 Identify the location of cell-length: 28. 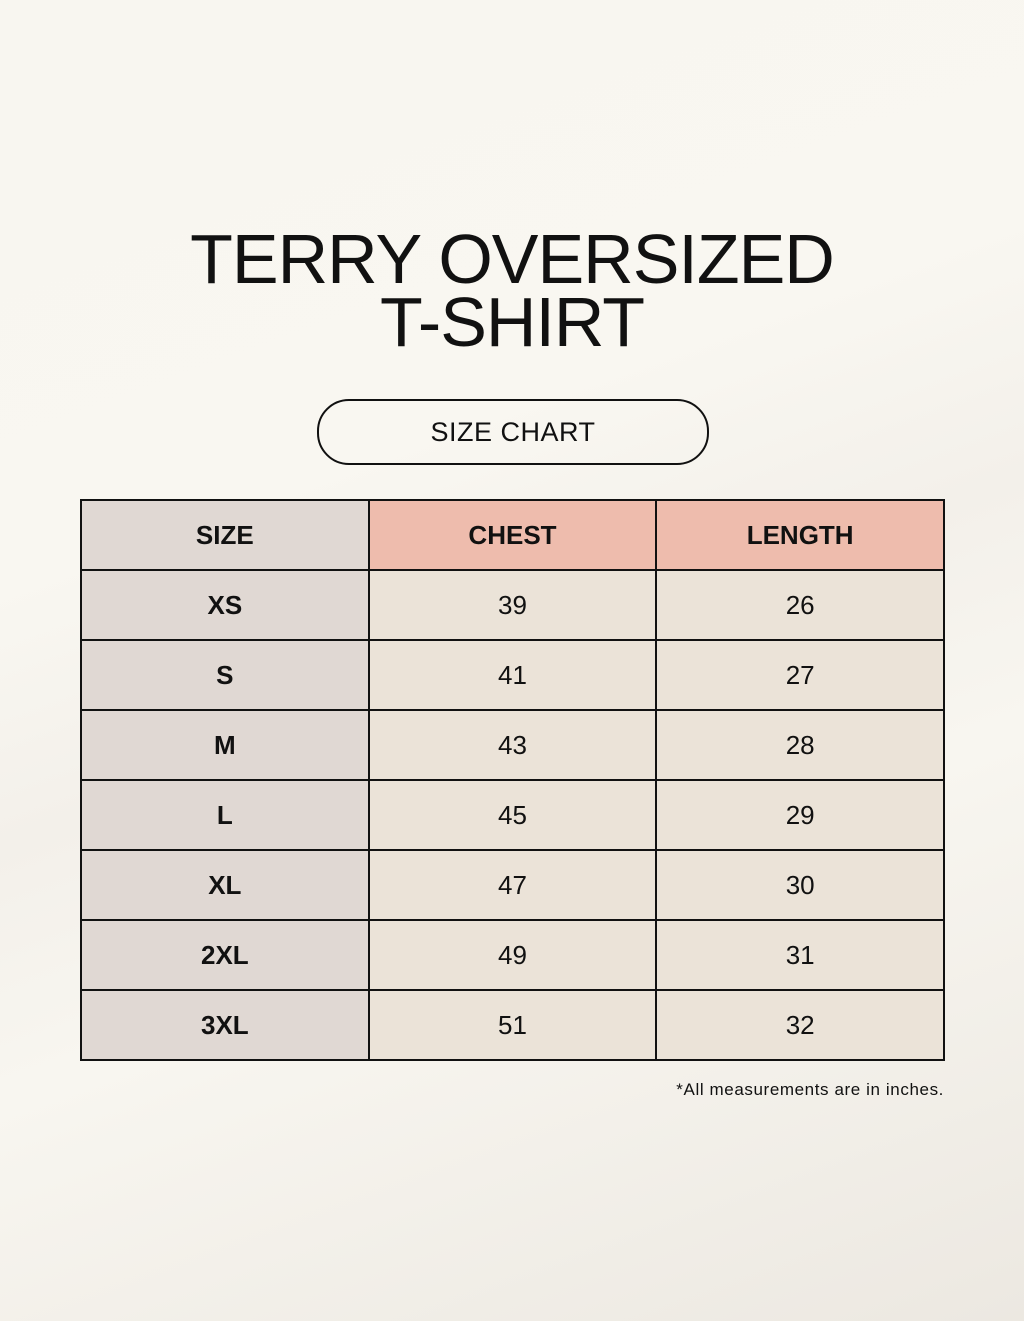
(800, 745).